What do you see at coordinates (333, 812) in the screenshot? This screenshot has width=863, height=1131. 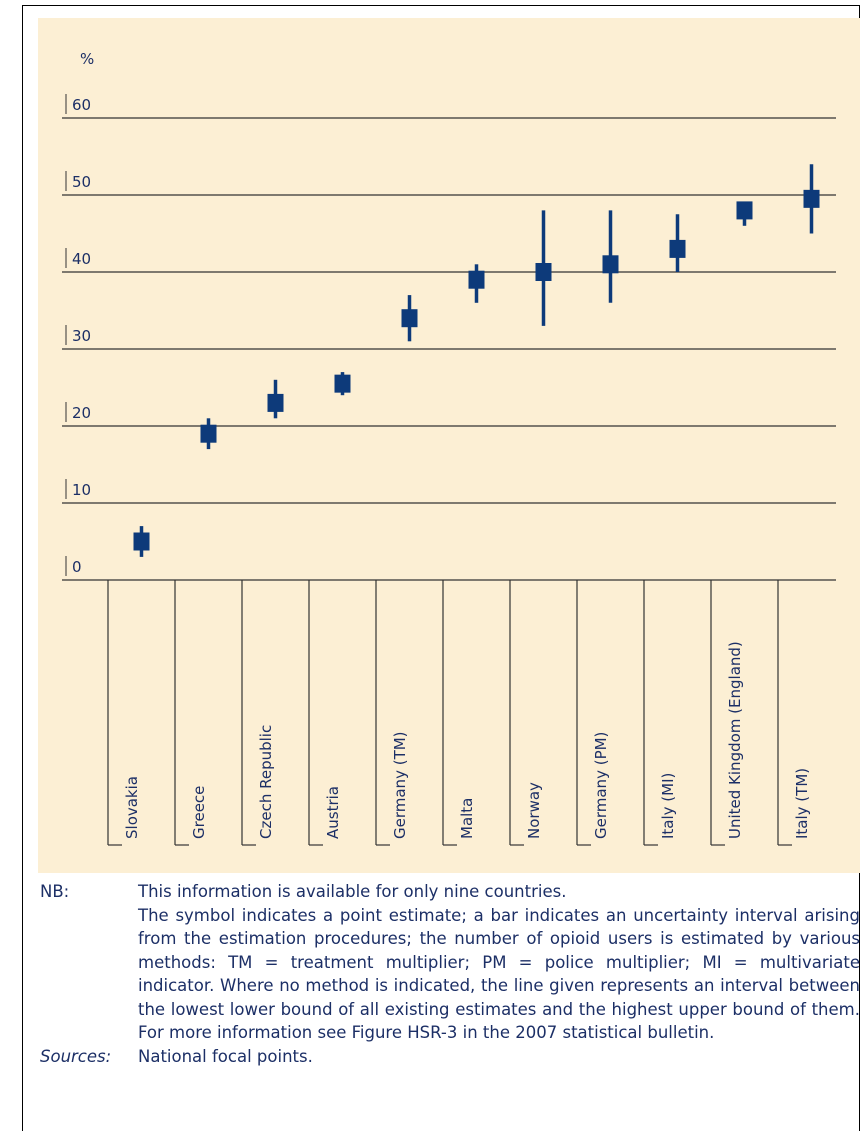 I see `x-tick-label: Austria` at bounding box center [333, 812].